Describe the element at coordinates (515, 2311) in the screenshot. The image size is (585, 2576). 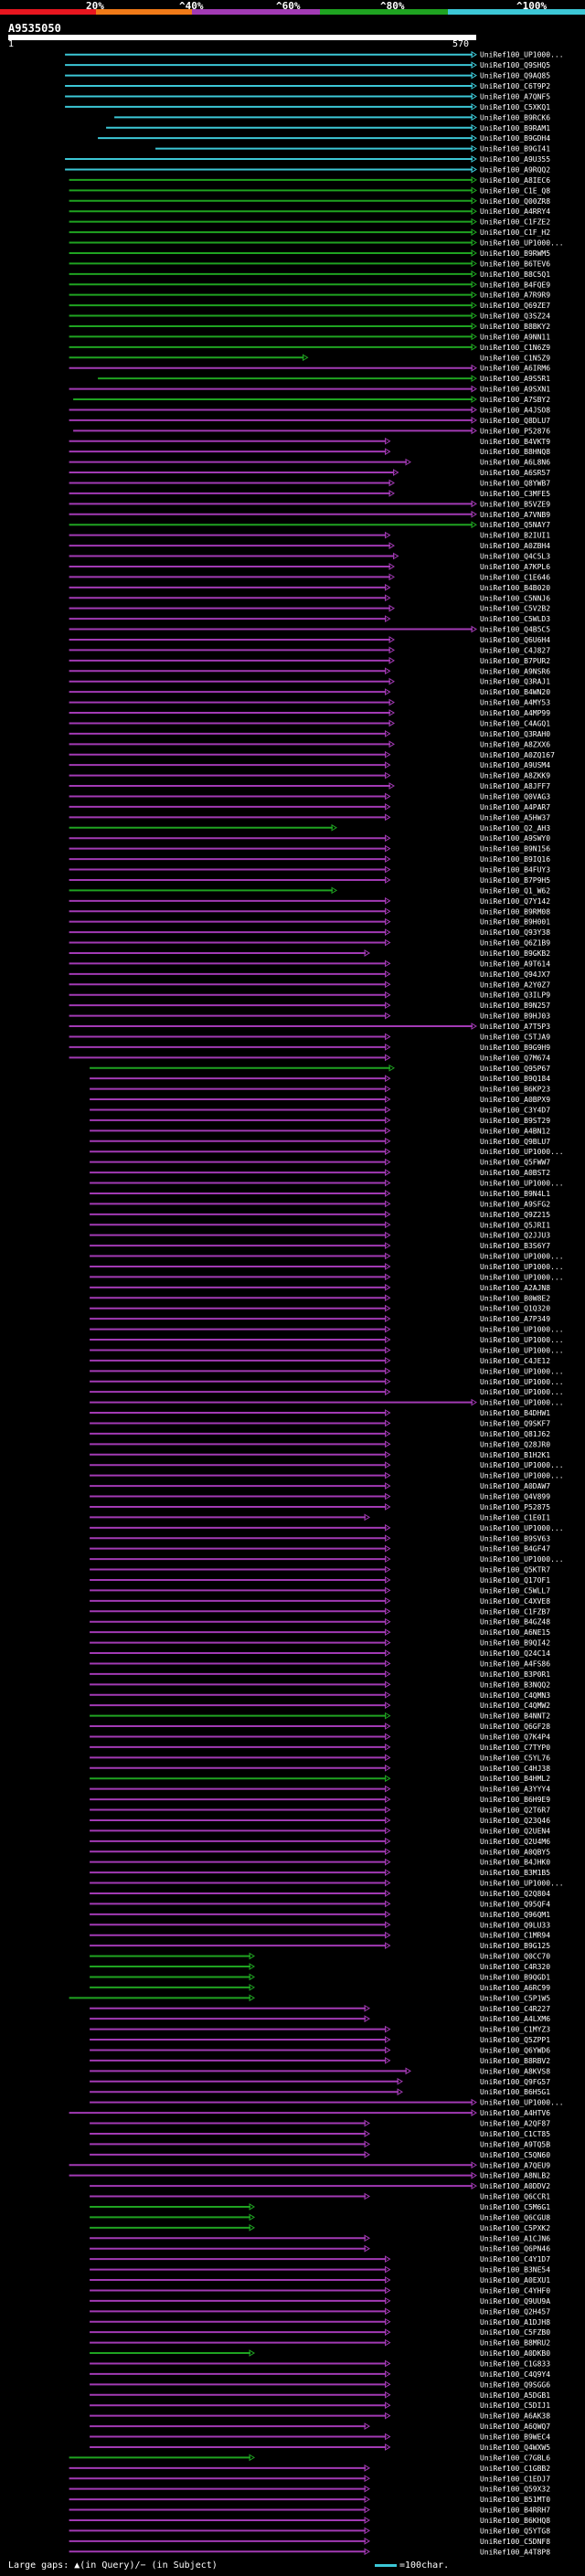
I see `hit-label: UniRef100_Q2H457` at that location.